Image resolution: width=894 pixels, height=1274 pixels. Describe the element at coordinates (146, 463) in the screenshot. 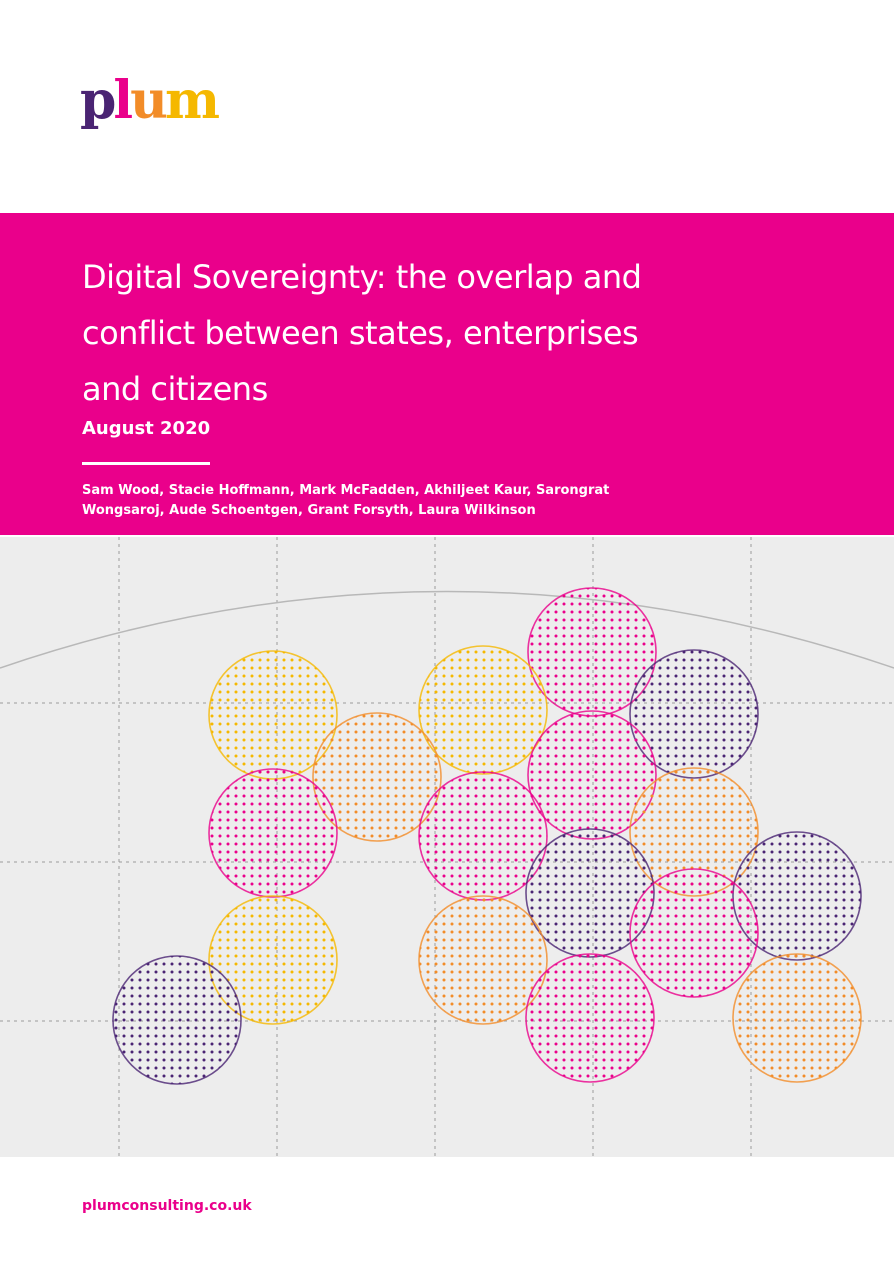

I see `divider-rule` at that location.